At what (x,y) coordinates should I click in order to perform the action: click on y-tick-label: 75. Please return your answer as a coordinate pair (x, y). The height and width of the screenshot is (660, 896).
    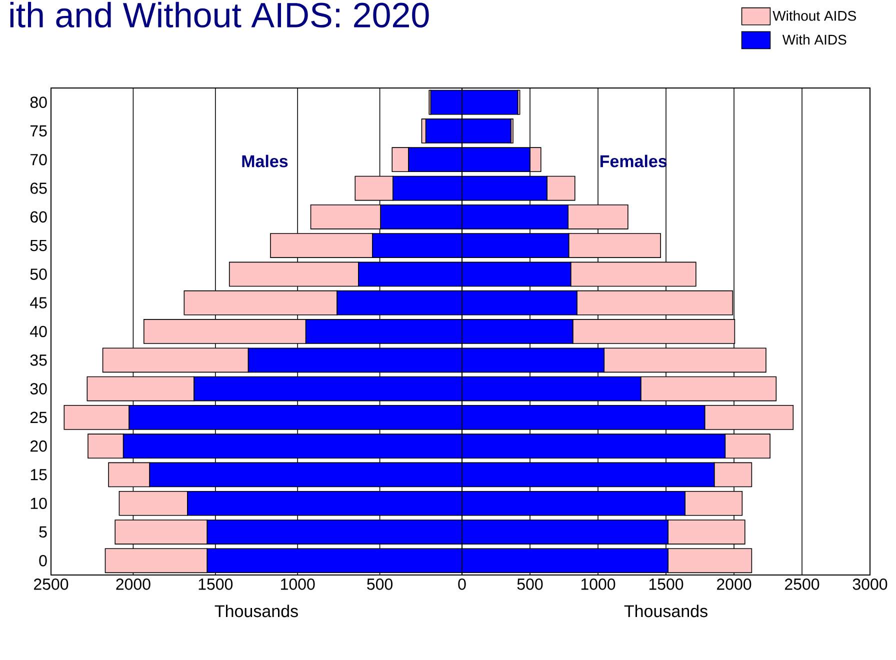
    Looking at the image, I should click on (38, 131).